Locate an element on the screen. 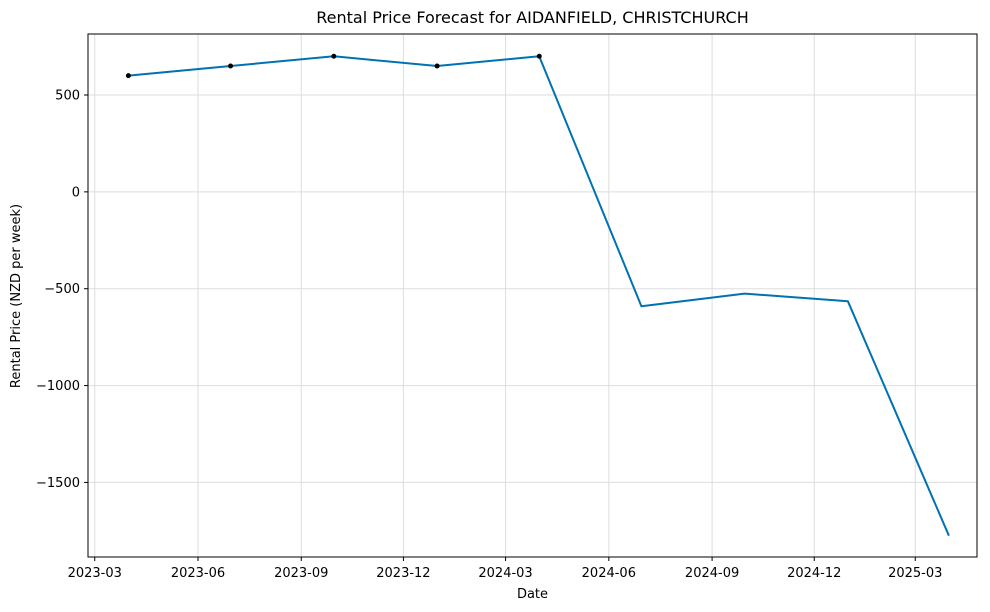  x-tick-label: 2024-03 is located at coordinates (505, 573).